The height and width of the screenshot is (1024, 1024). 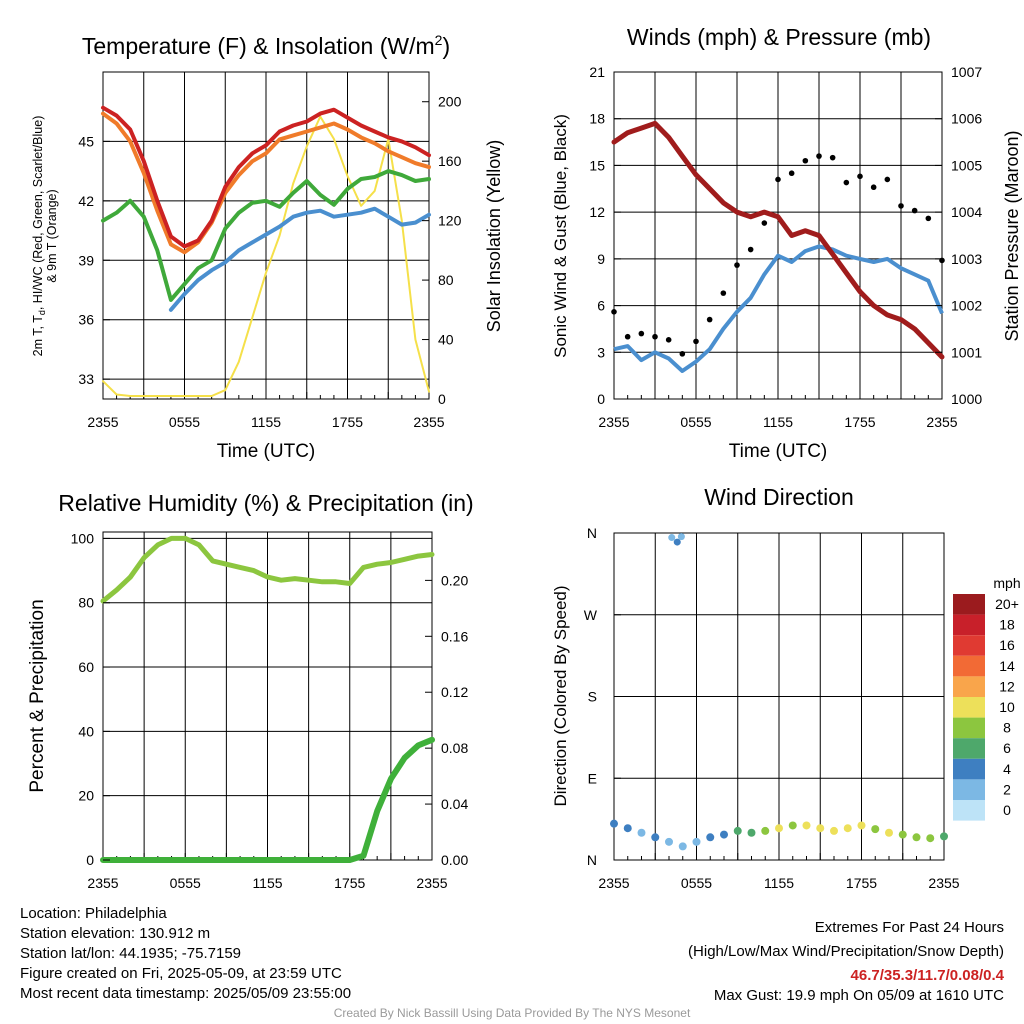 I want to click on legend-title: mph, so click(x=1006, y=583).